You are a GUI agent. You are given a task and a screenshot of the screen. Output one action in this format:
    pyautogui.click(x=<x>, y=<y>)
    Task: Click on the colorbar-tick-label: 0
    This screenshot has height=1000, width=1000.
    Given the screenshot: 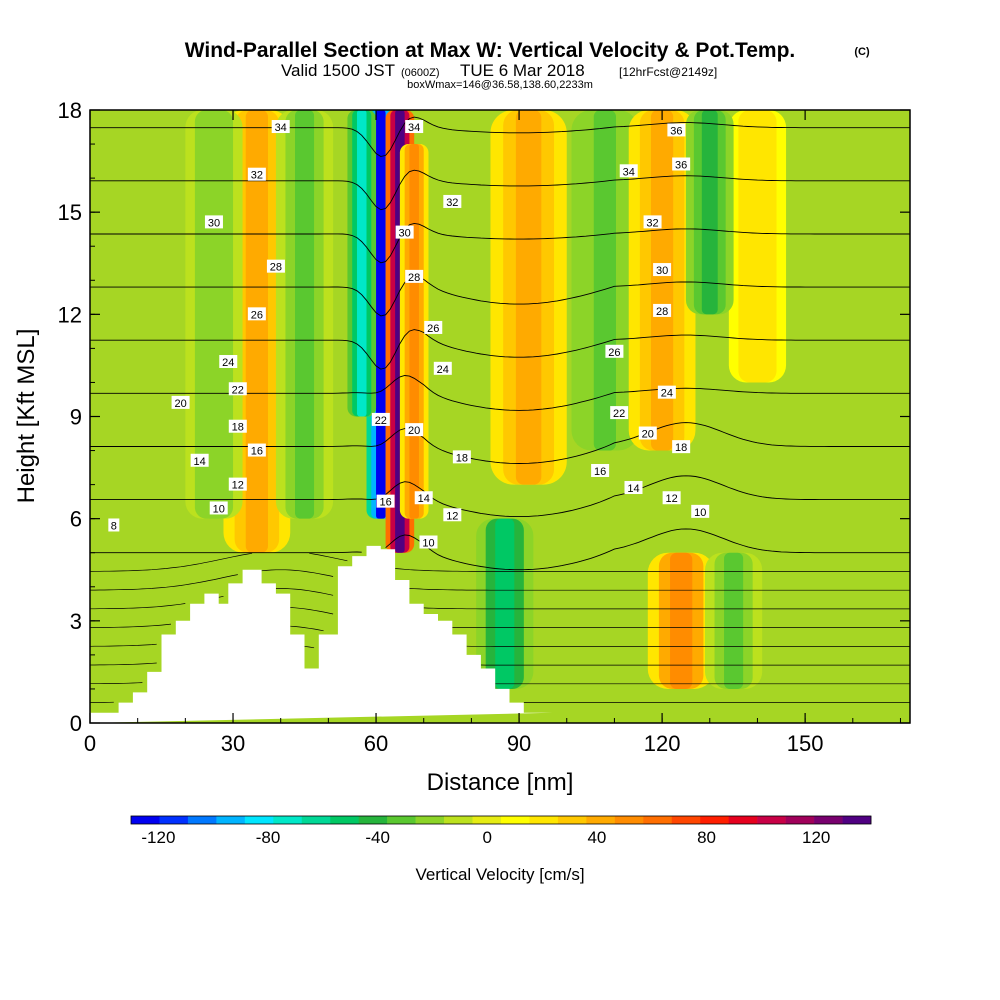 What is the action you would take?
    pyautogui.click(x=487, y=837)
    